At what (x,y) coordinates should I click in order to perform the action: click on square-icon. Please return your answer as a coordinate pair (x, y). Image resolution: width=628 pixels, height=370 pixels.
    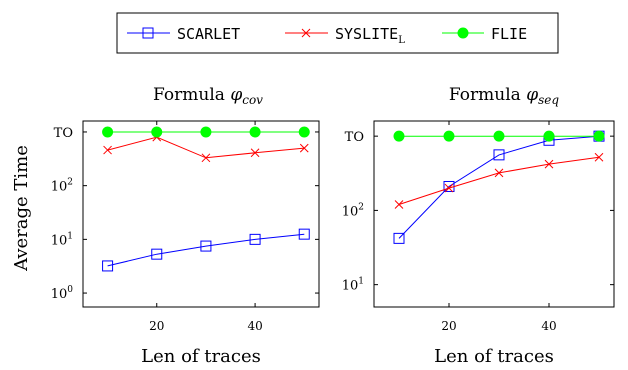
    Looking at the image, I should click on (148, 33).